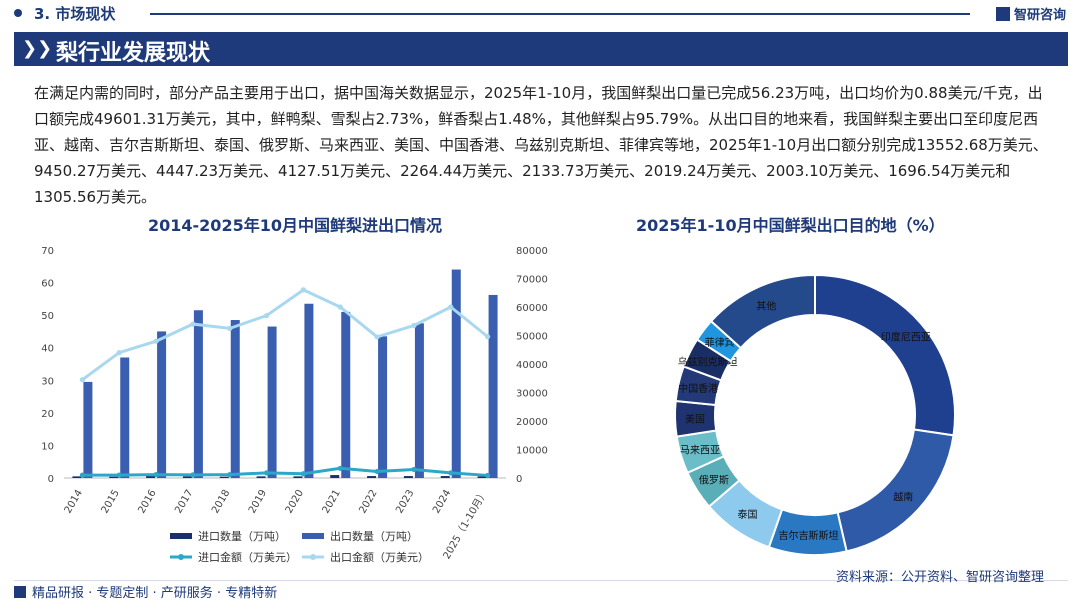  I want to click on section-title: 3. 市场现状, so click(75, 14).